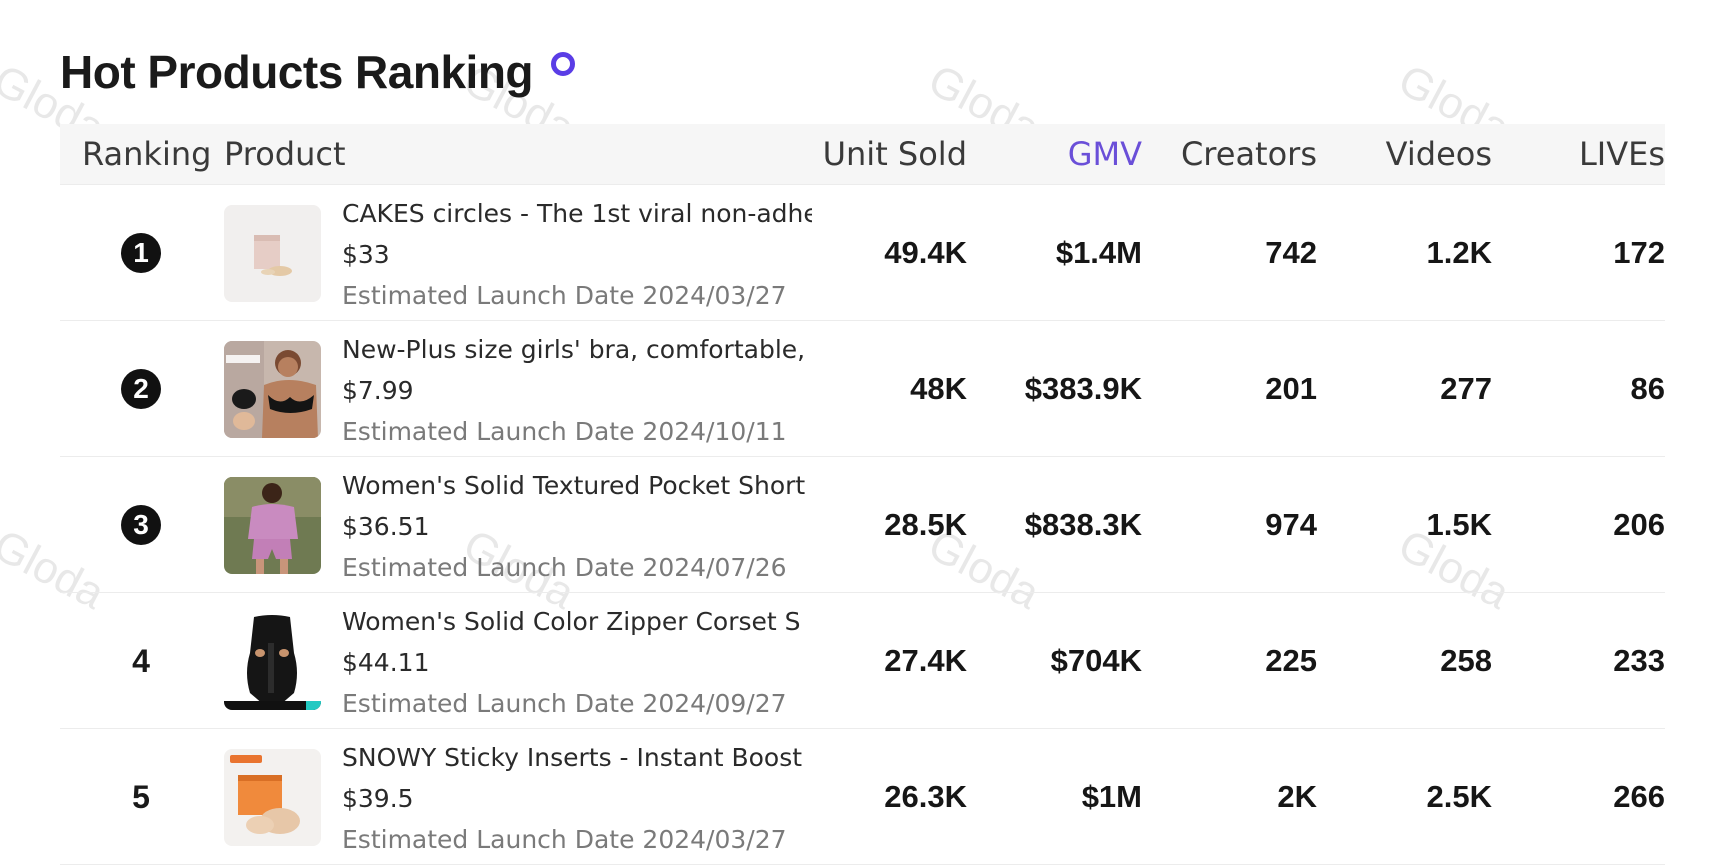  Describe the element at coordinates (577, 213) in the screenshot. I see `product-name: CAKES circles - The 1st viral non-adhe` at that location.